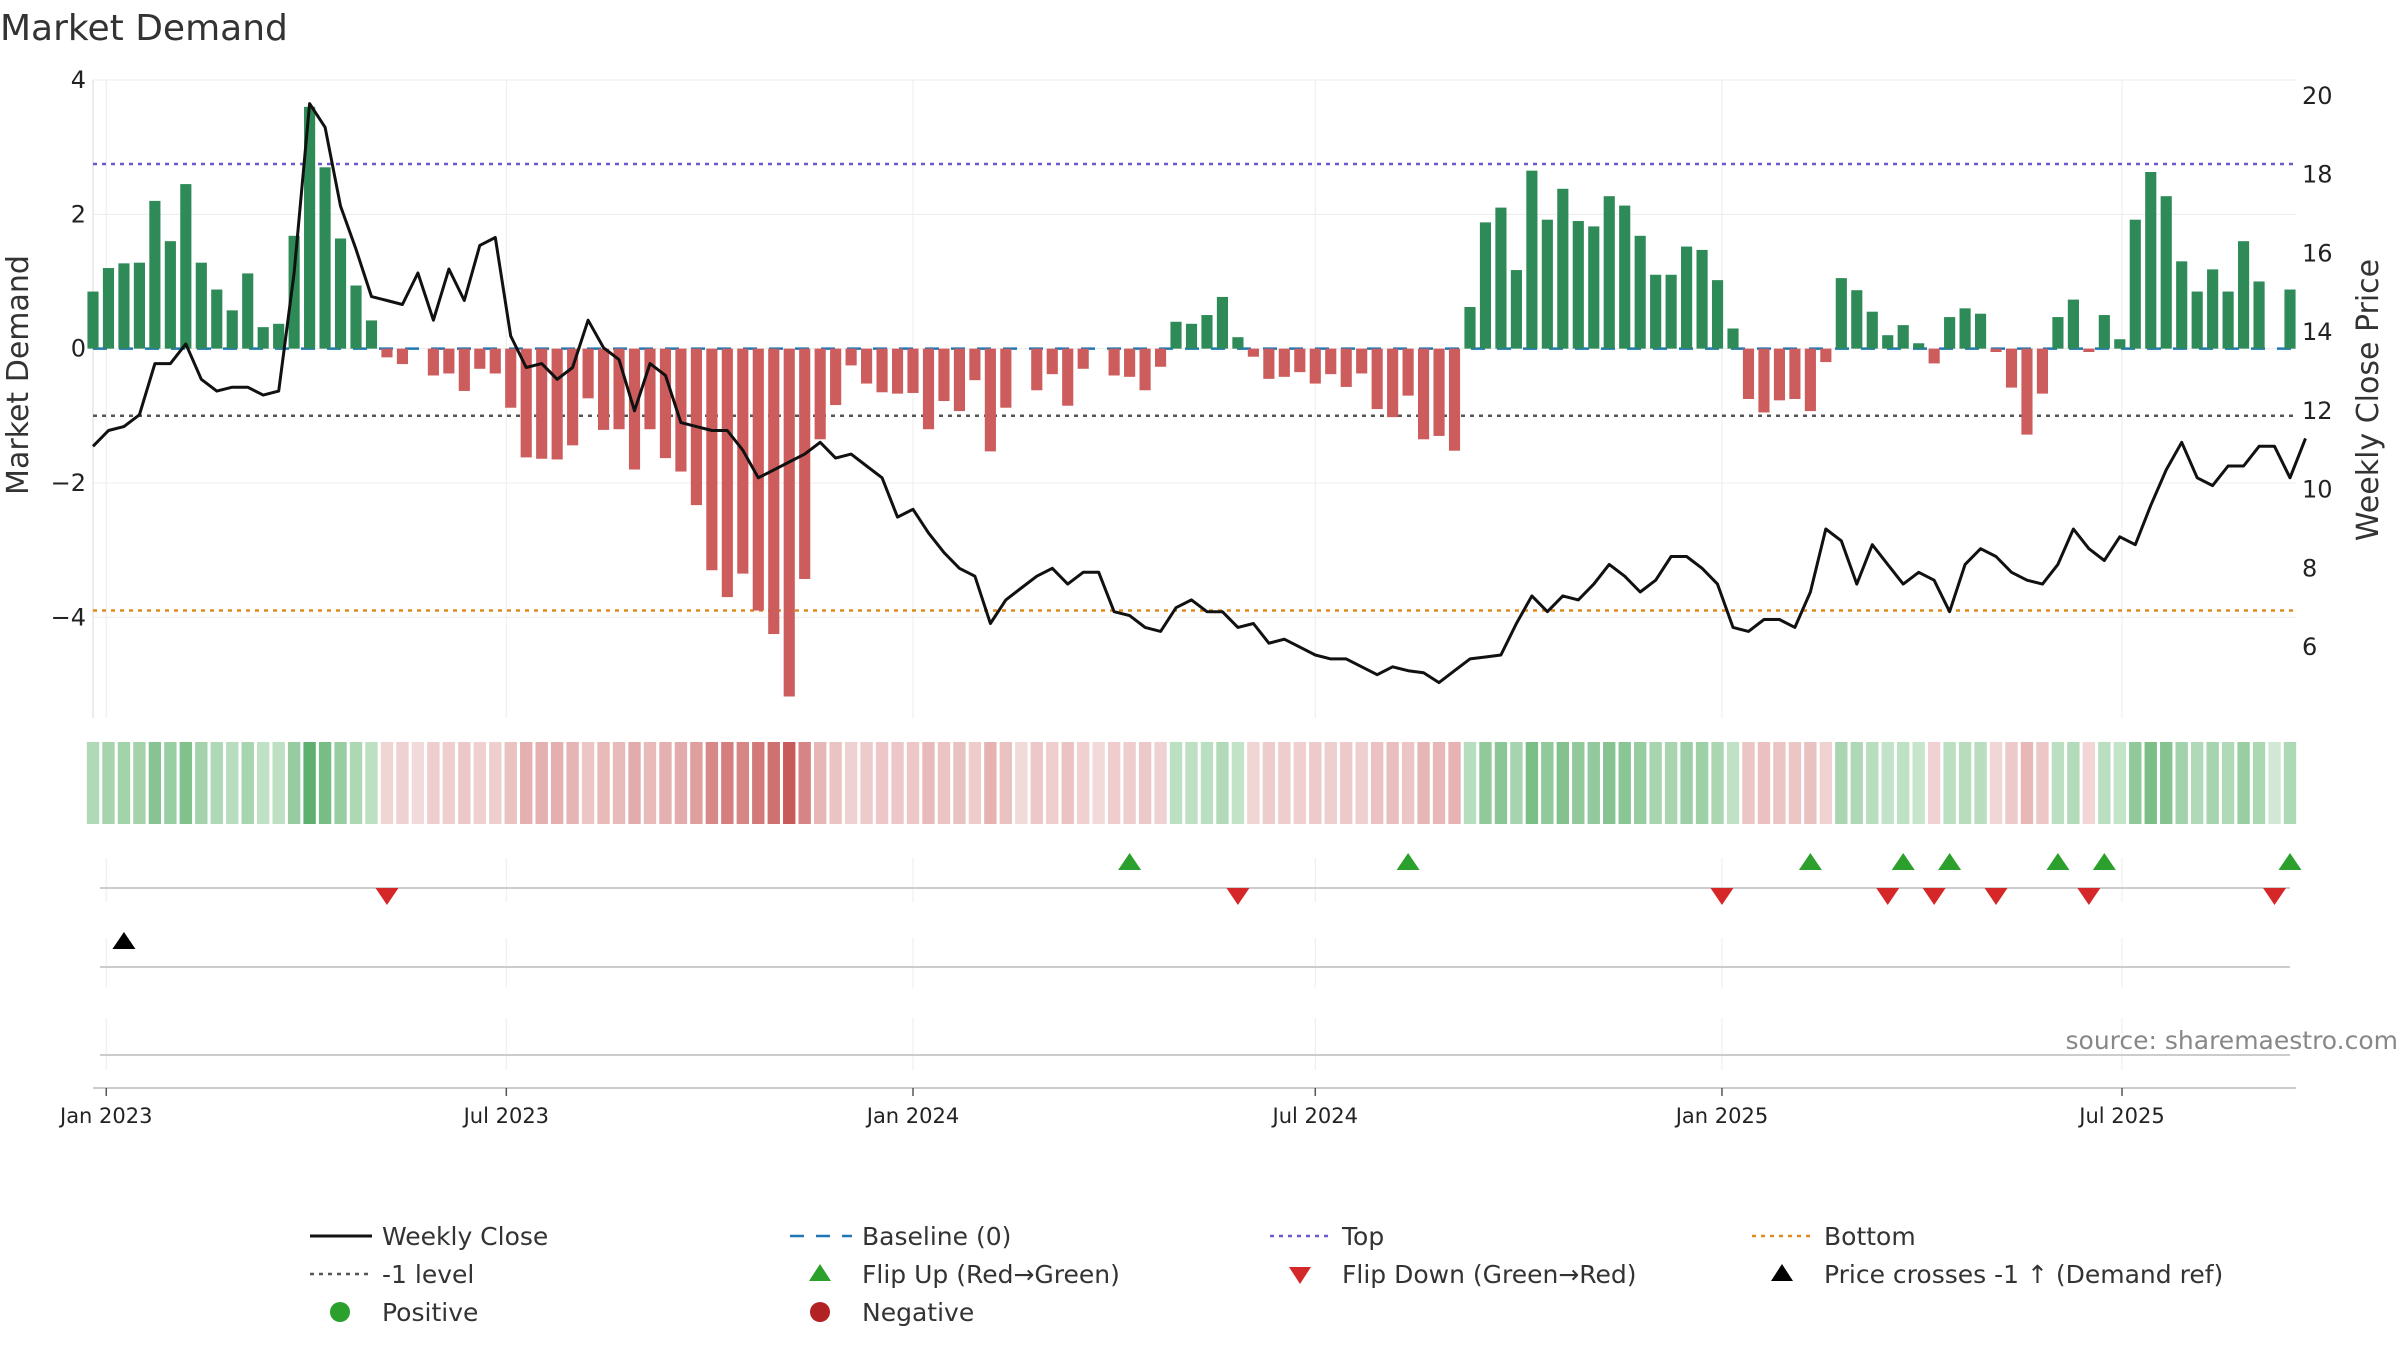  I want to click on legend-label: Price crosses -1 ↑ (Demand ref), so click(2023, 1274).